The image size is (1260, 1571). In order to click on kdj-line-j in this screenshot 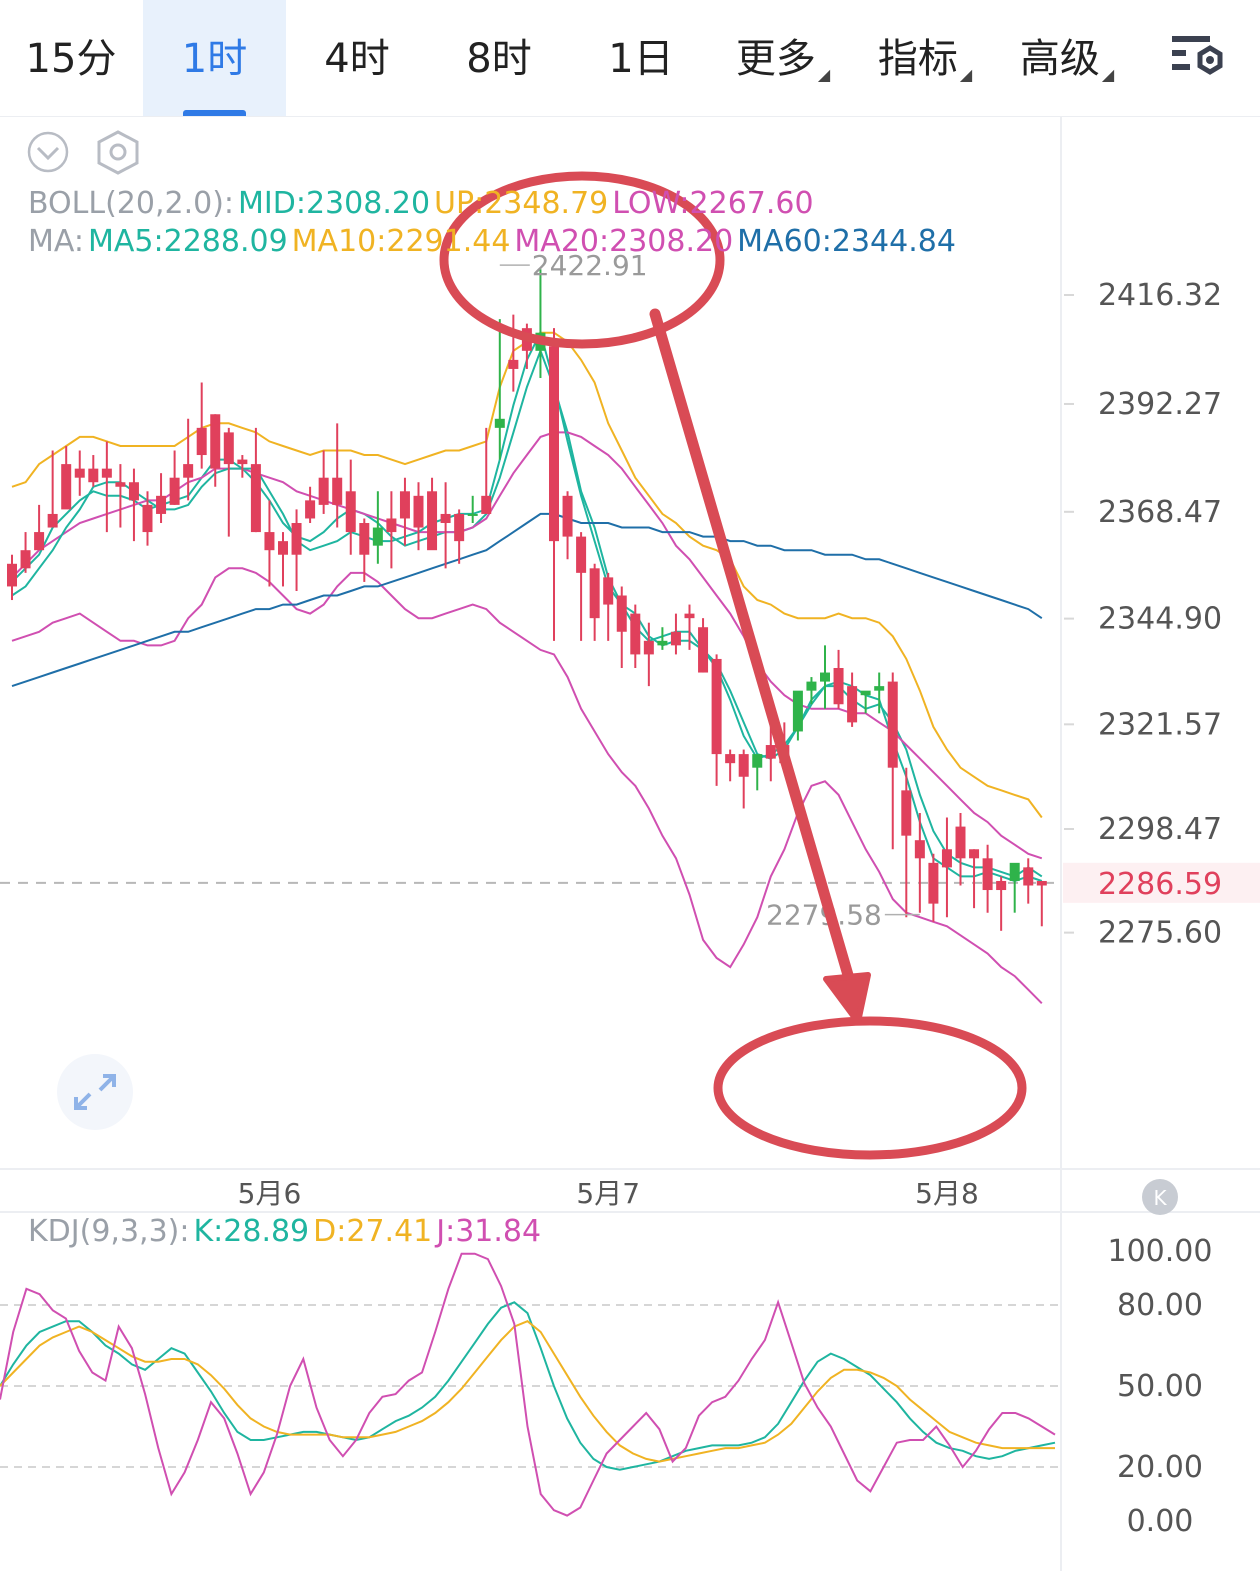, I will do `click(528, 1384)`.